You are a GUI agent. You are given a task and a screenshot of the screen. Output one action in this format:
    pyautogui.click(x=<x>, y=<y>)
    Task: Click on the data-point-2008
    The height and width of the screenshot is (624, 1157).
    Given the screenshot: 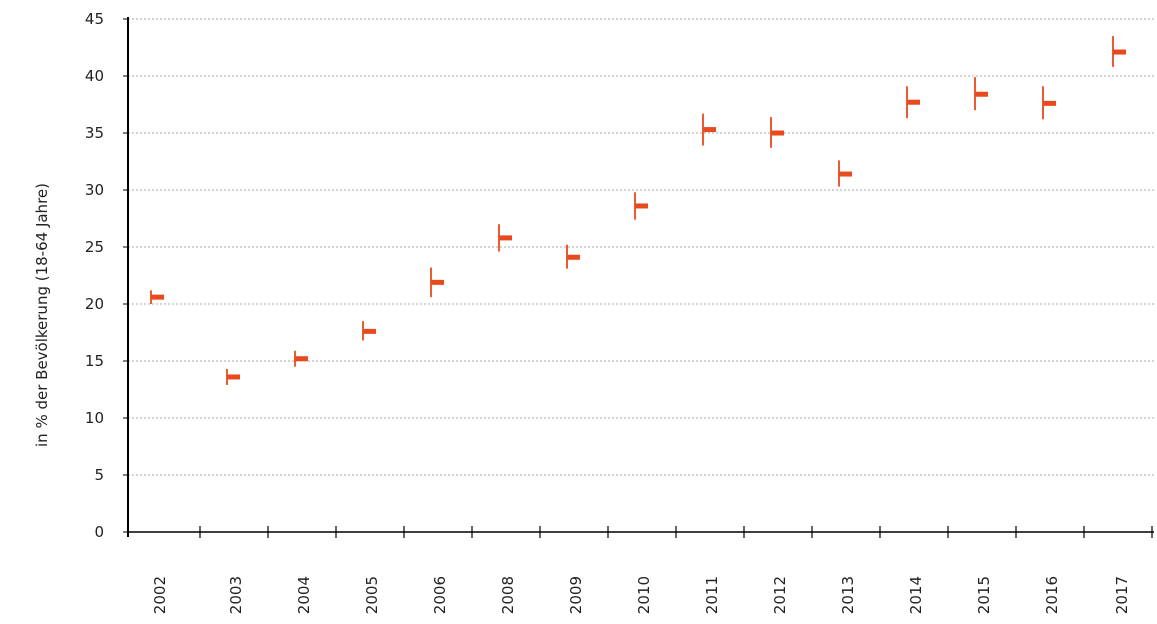 What is the action you would take?
    pyautogui.click(x=505, y=238)
    